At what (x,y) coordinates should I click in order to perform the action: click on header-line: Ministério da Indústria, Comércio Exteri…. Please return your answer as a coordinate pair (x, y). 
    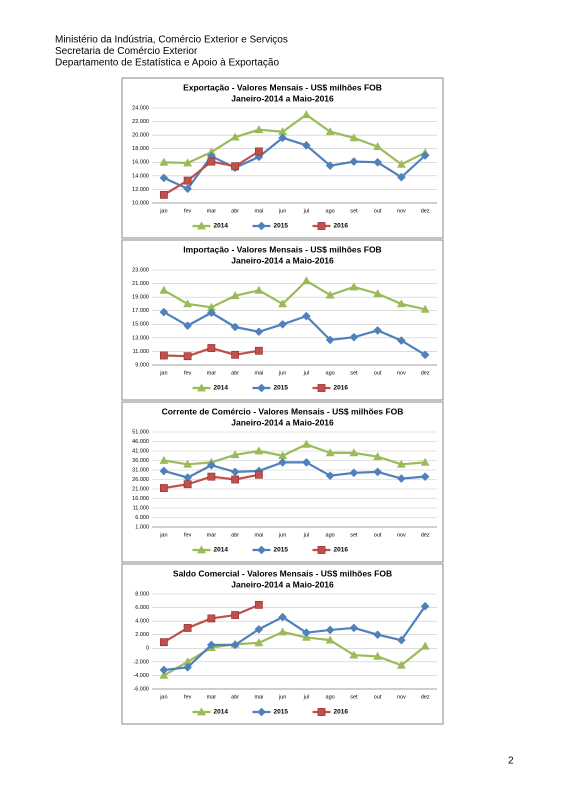
    Looking at the image, I should click on (171, 40).